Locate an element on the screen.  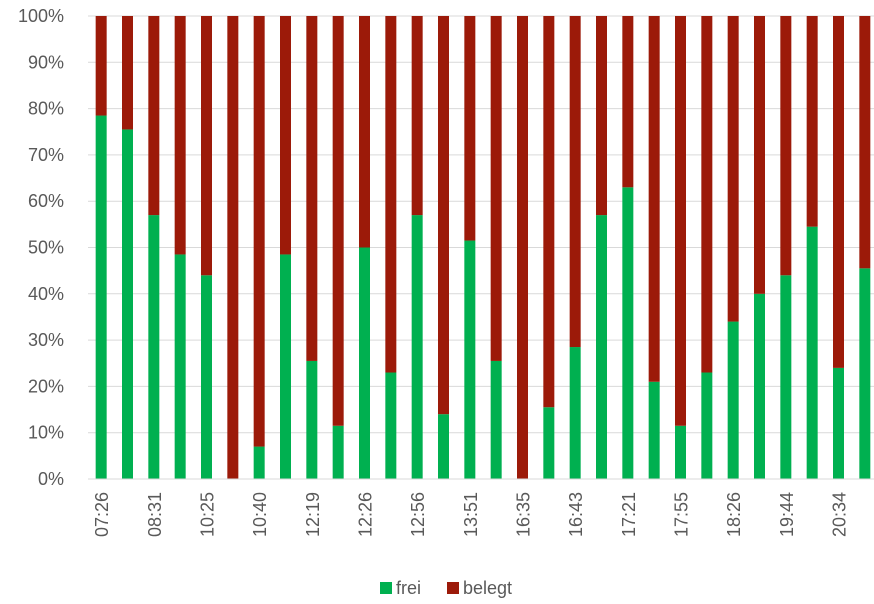
y-tick-label: 10% is located at coordinates (46, 433).